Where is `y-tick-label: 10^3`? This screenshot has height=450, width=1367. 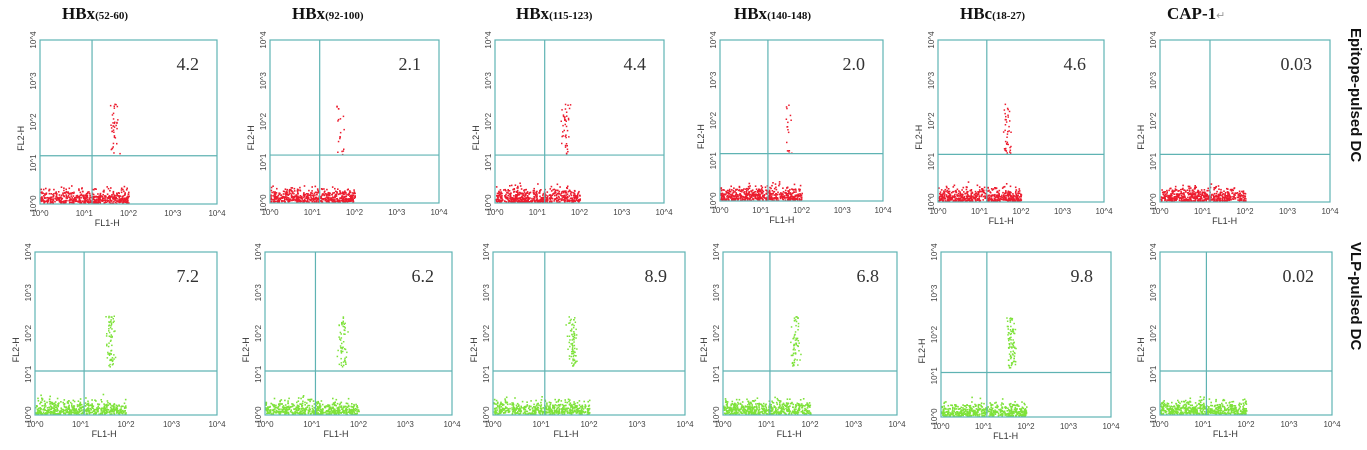 y-tick-label: 10^3 is located at coordinates (28, 293).